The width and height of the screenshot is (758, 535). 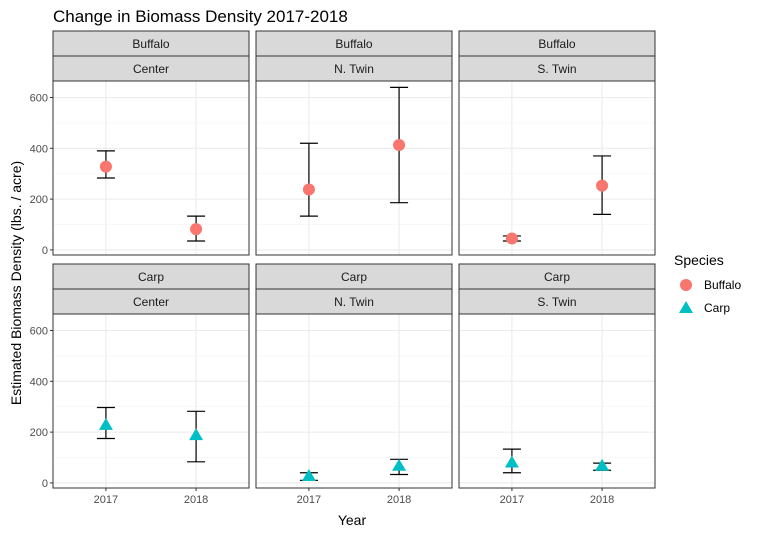 I want to click on legend-label: Carp, so click(x=717, y=308).